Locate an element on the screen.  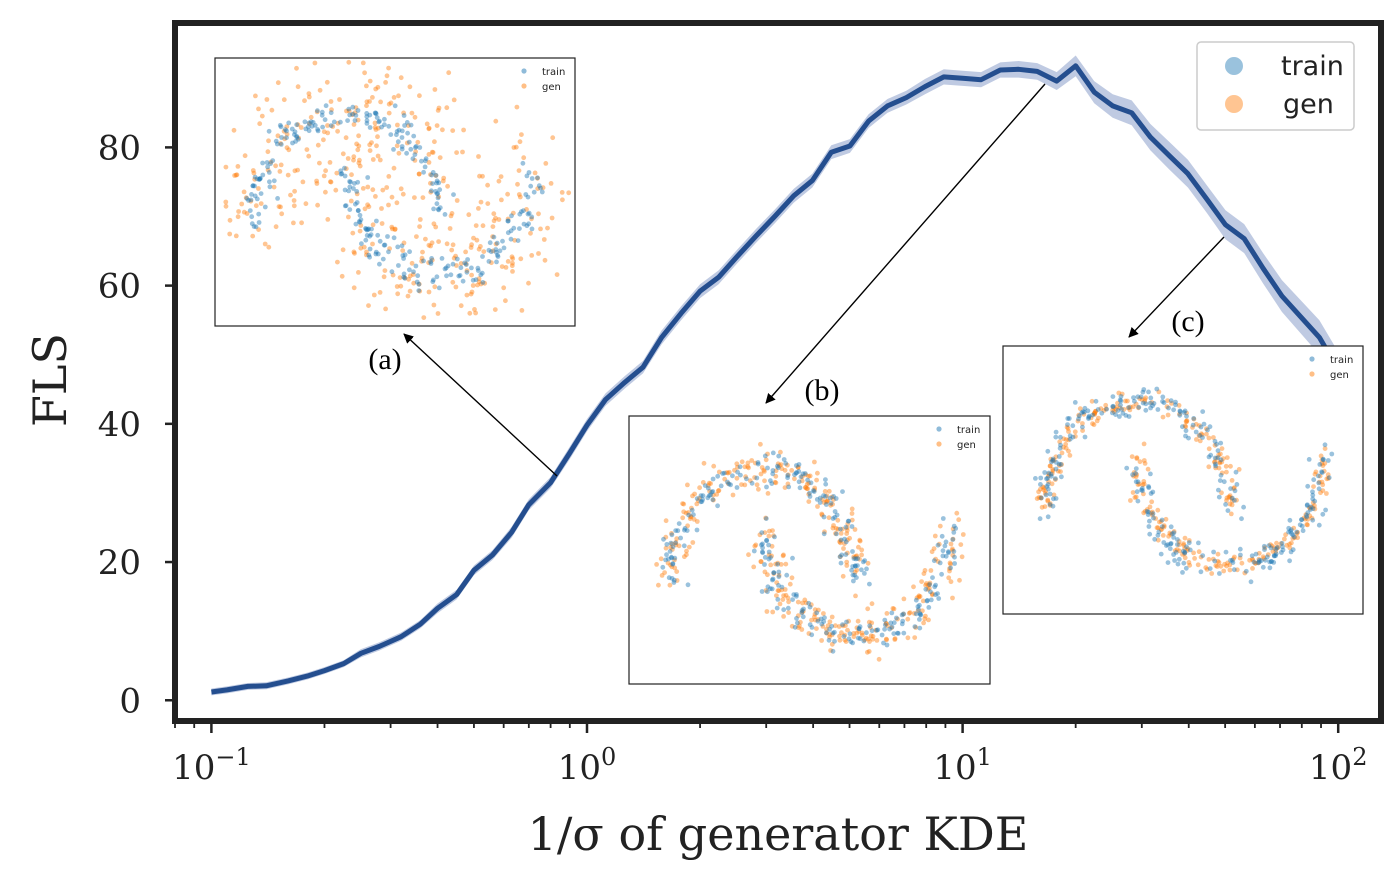
inset-c: train gen is located at coordinates (1183, 480).